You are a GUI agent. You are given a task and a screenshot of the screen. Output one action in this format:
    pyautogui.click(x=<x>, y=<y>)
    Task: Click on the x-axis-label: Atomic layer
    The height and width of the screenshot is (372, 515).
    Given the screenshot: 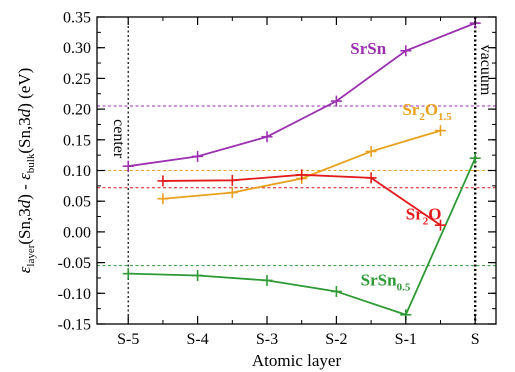 What is the action you would take?
    pyautogui.click(x=297, y=360)
    